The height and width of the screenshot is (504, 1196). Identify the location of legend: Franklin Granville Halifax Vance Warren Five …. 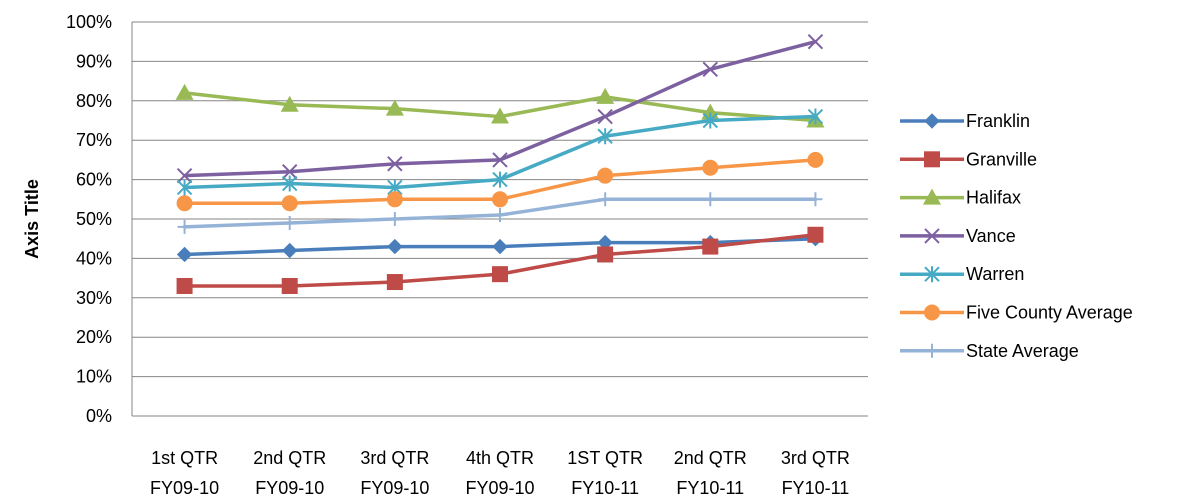
(1016, 236).